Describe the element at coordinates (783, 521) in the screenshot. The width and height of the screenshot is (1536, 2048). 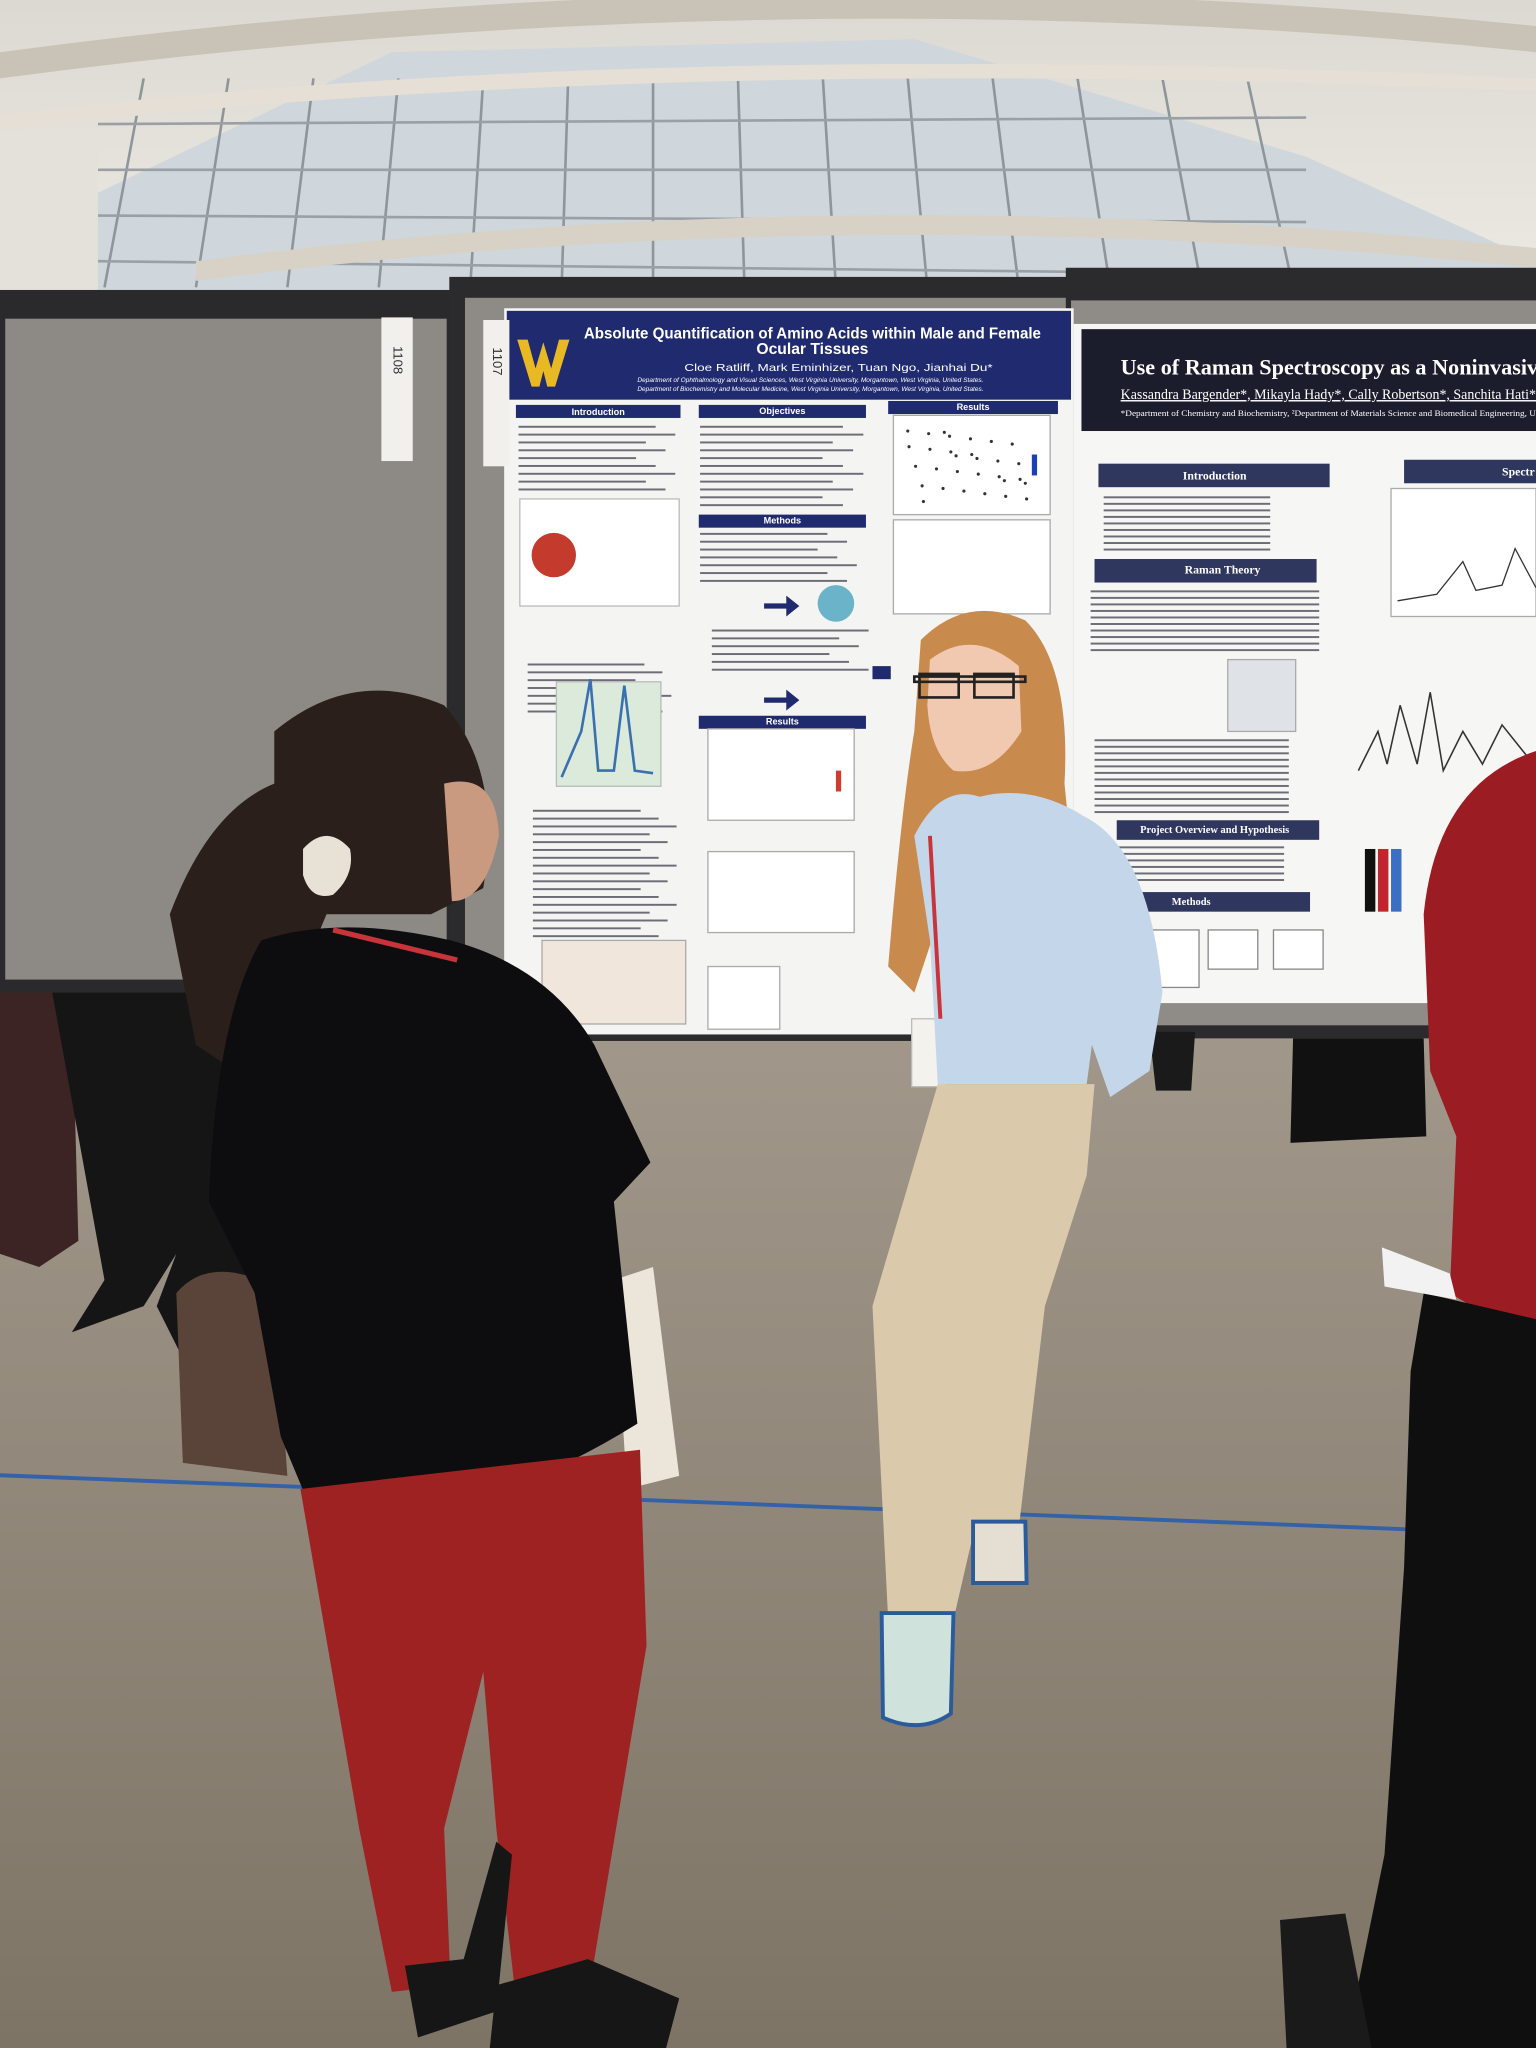
I see `section-heading: Methods` at that location.